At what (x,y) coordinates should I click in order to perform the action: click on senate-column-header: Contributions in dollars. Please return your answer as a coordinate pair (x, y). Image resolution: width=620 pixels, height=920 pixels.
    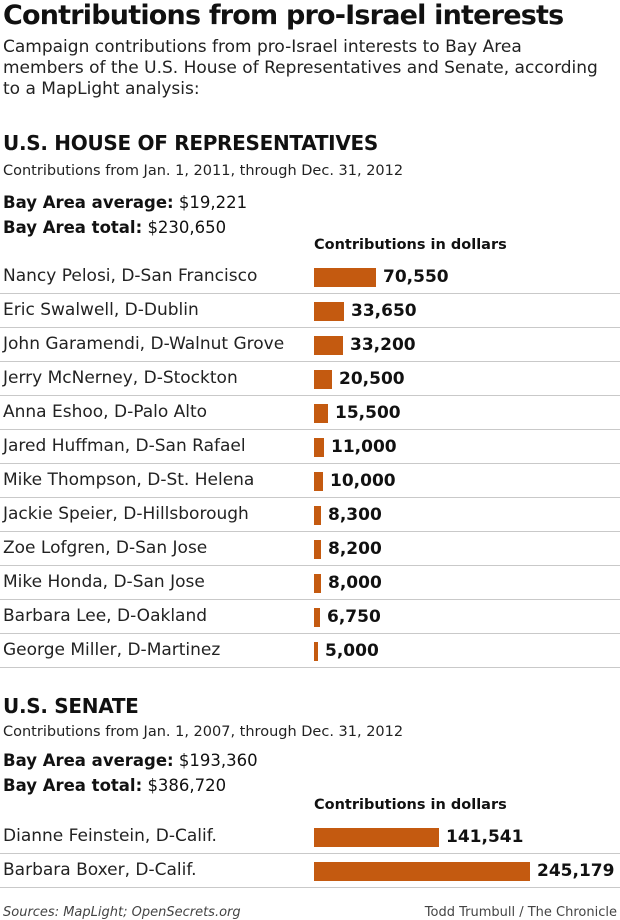
    Looking at the image, I should click on (410, 805).